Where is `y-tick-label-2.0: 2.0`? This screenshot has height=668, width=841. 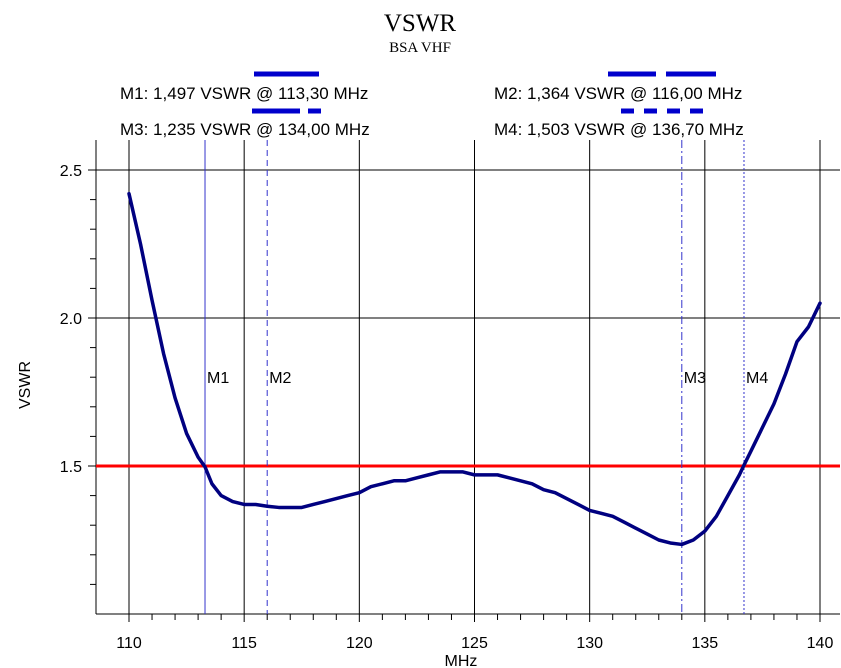 y-tick-label-2.0: 2.0 is located at coordinates (71, 319).